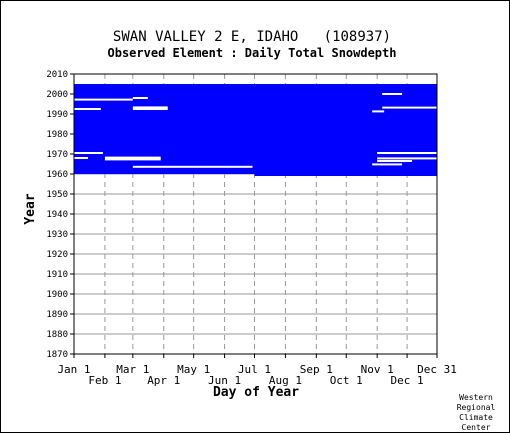 Image resolution: width=510 pixels, height=433 pixels. I want to click on x-tick-label: Jul 1, so click(254, 369).